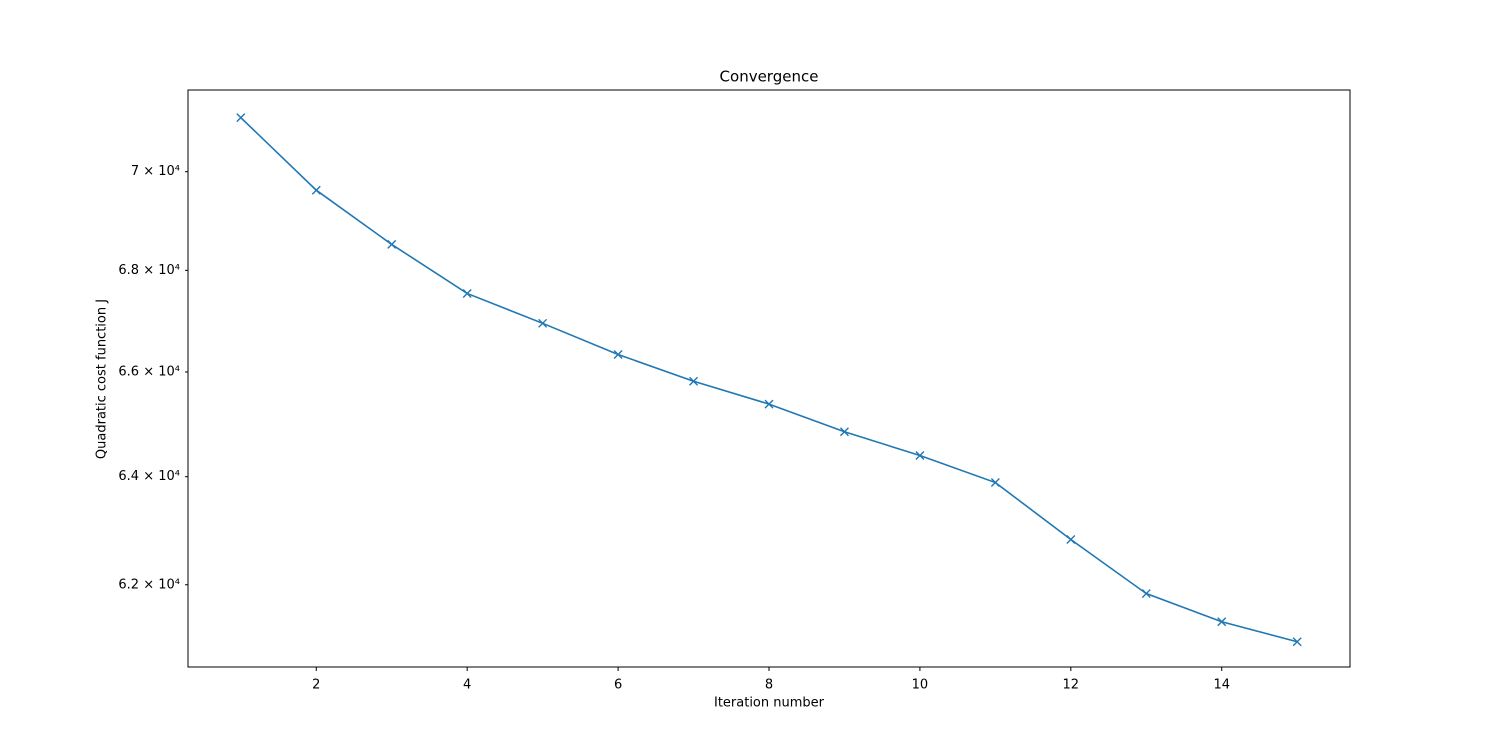 The width and height of the screenshot is (1500, 750). Describe the element at coordinates (920, 685) in the screenshot. I see `x-tick-label: 10` at that location.